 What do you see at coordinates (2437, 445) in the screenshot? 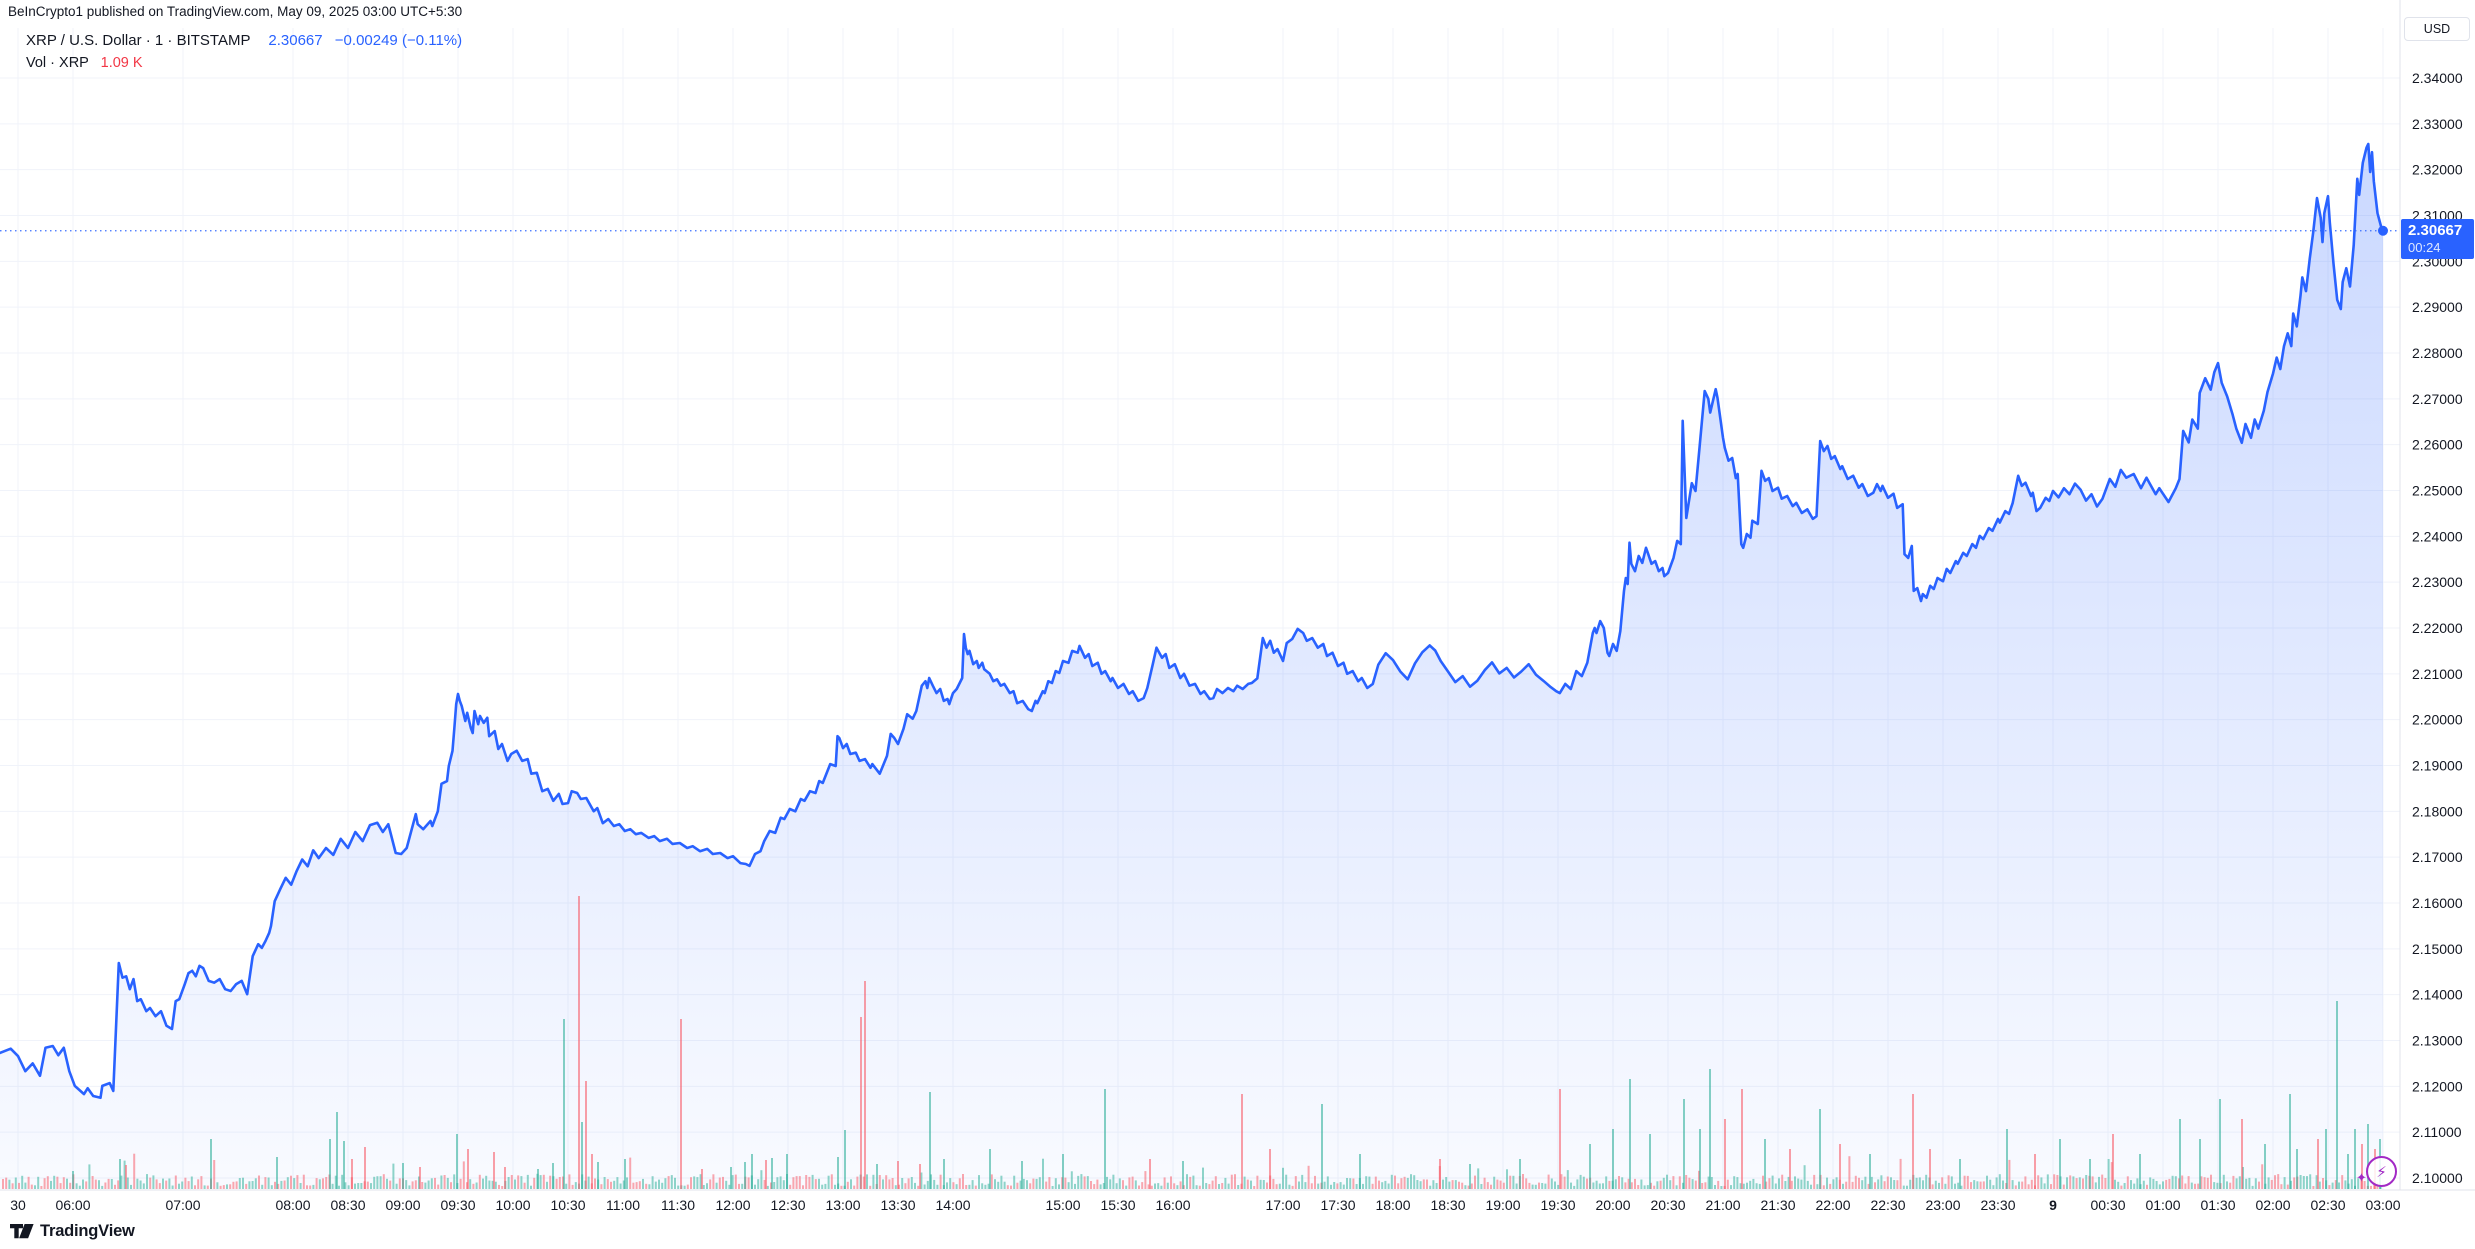
I see `price-axis-label: 2.26000` at bounding box center [2437, 445].